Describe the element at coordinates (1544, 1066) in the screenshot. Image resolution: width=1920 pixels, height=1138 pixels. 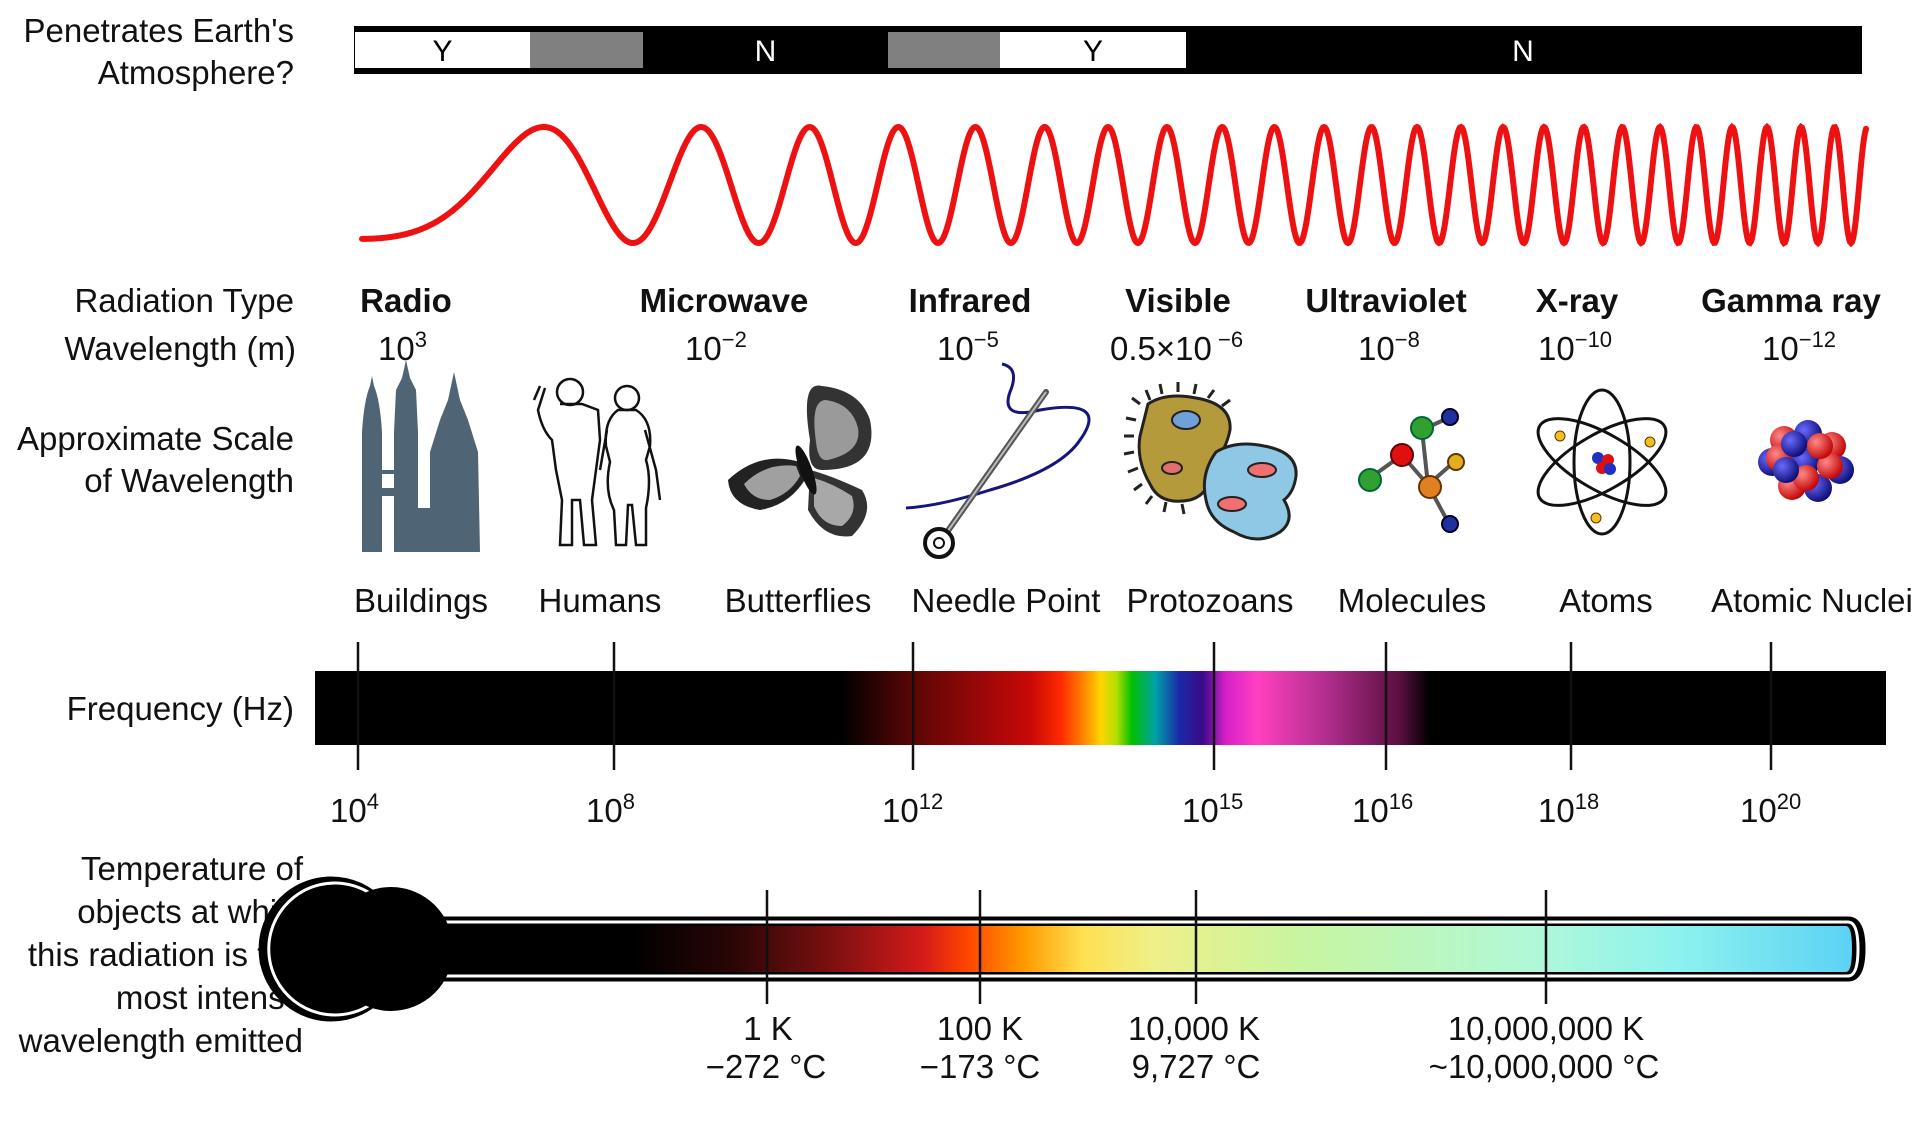
I see `temperature-celsius-4: ~10,000,000 °C` at that location.